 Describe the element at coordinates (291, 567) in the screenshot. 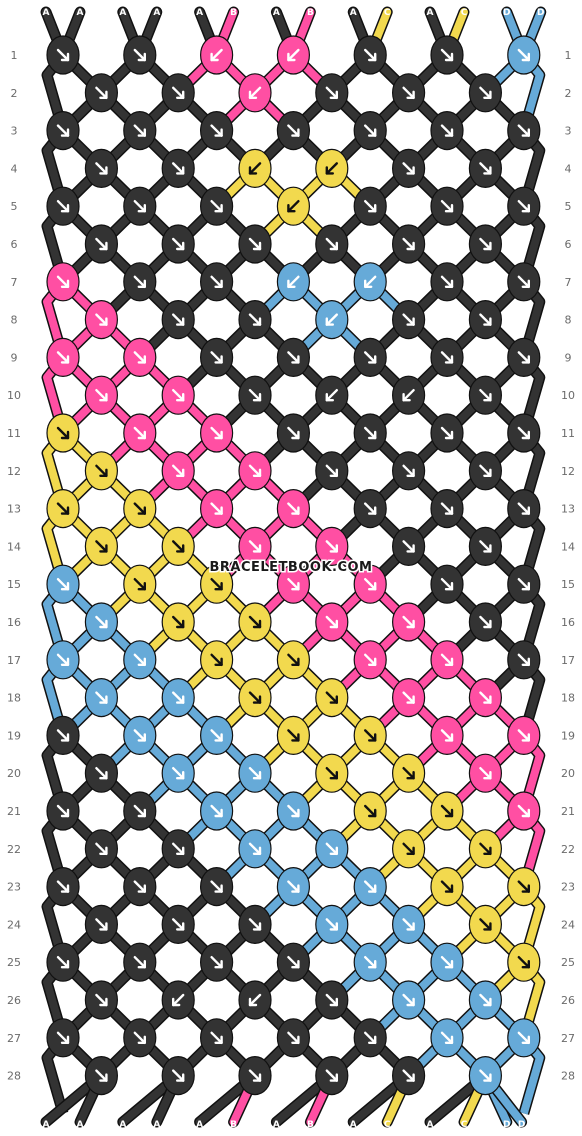

I see `watermark-text: BRACELETBOOK.COM` at that location.